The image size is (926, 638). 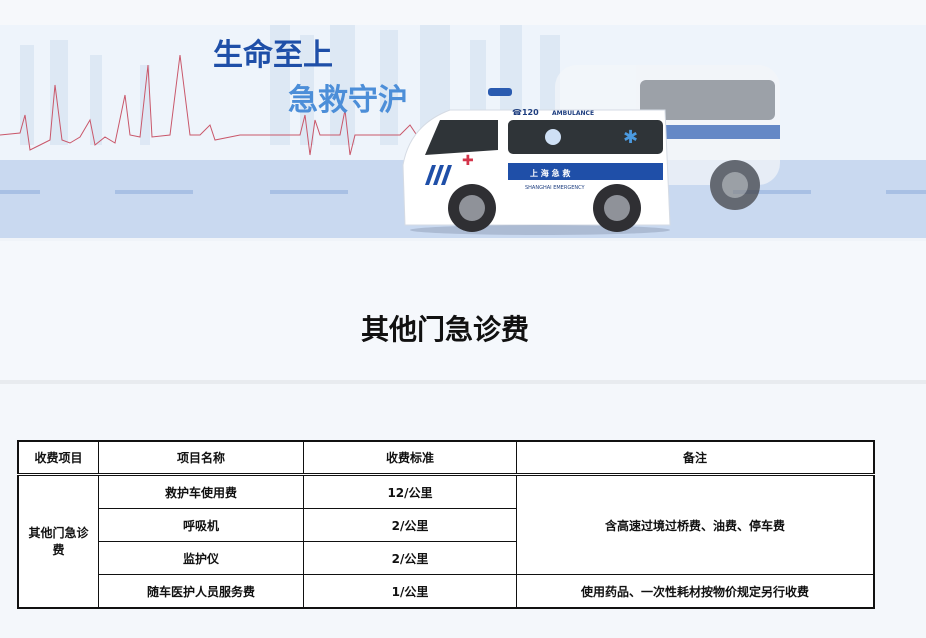 What do you see at coordinates (444, 329) in the screenshot?
I see `page-title: 其他门急诊费` at bounding box center [444, 329].